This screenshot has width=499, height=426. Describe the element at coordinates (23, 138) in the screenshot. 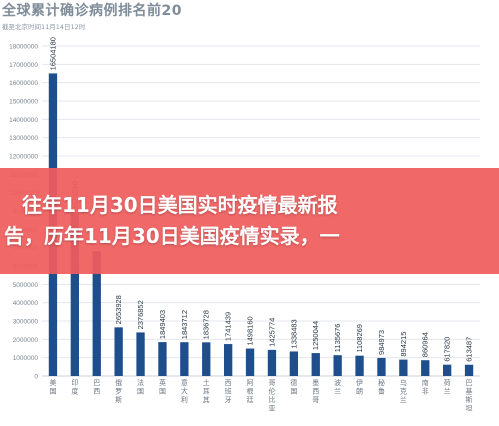

I see `y-tick-label: 13000000` at that location.